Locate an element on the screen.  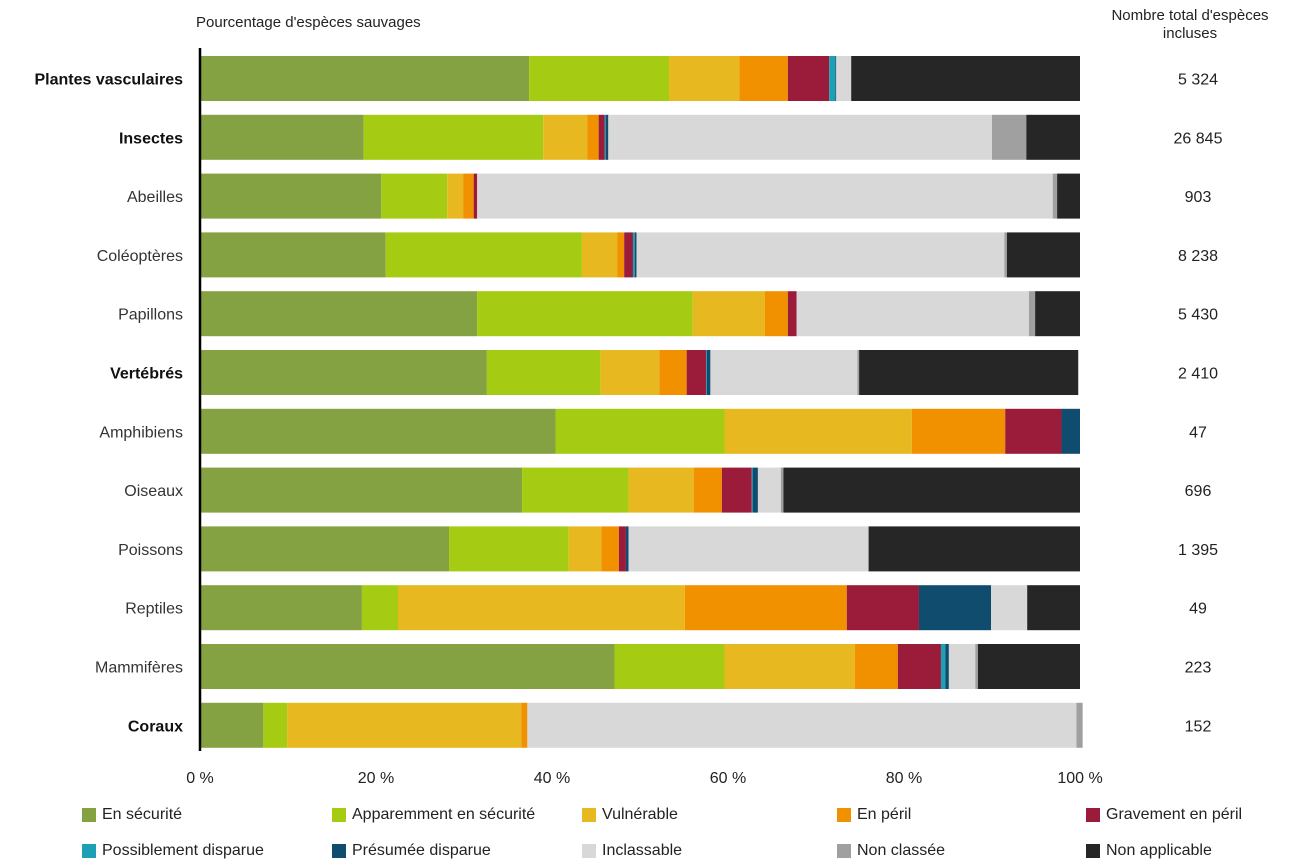
x-tick-label: 60 % is located at coordinates (728, 778).